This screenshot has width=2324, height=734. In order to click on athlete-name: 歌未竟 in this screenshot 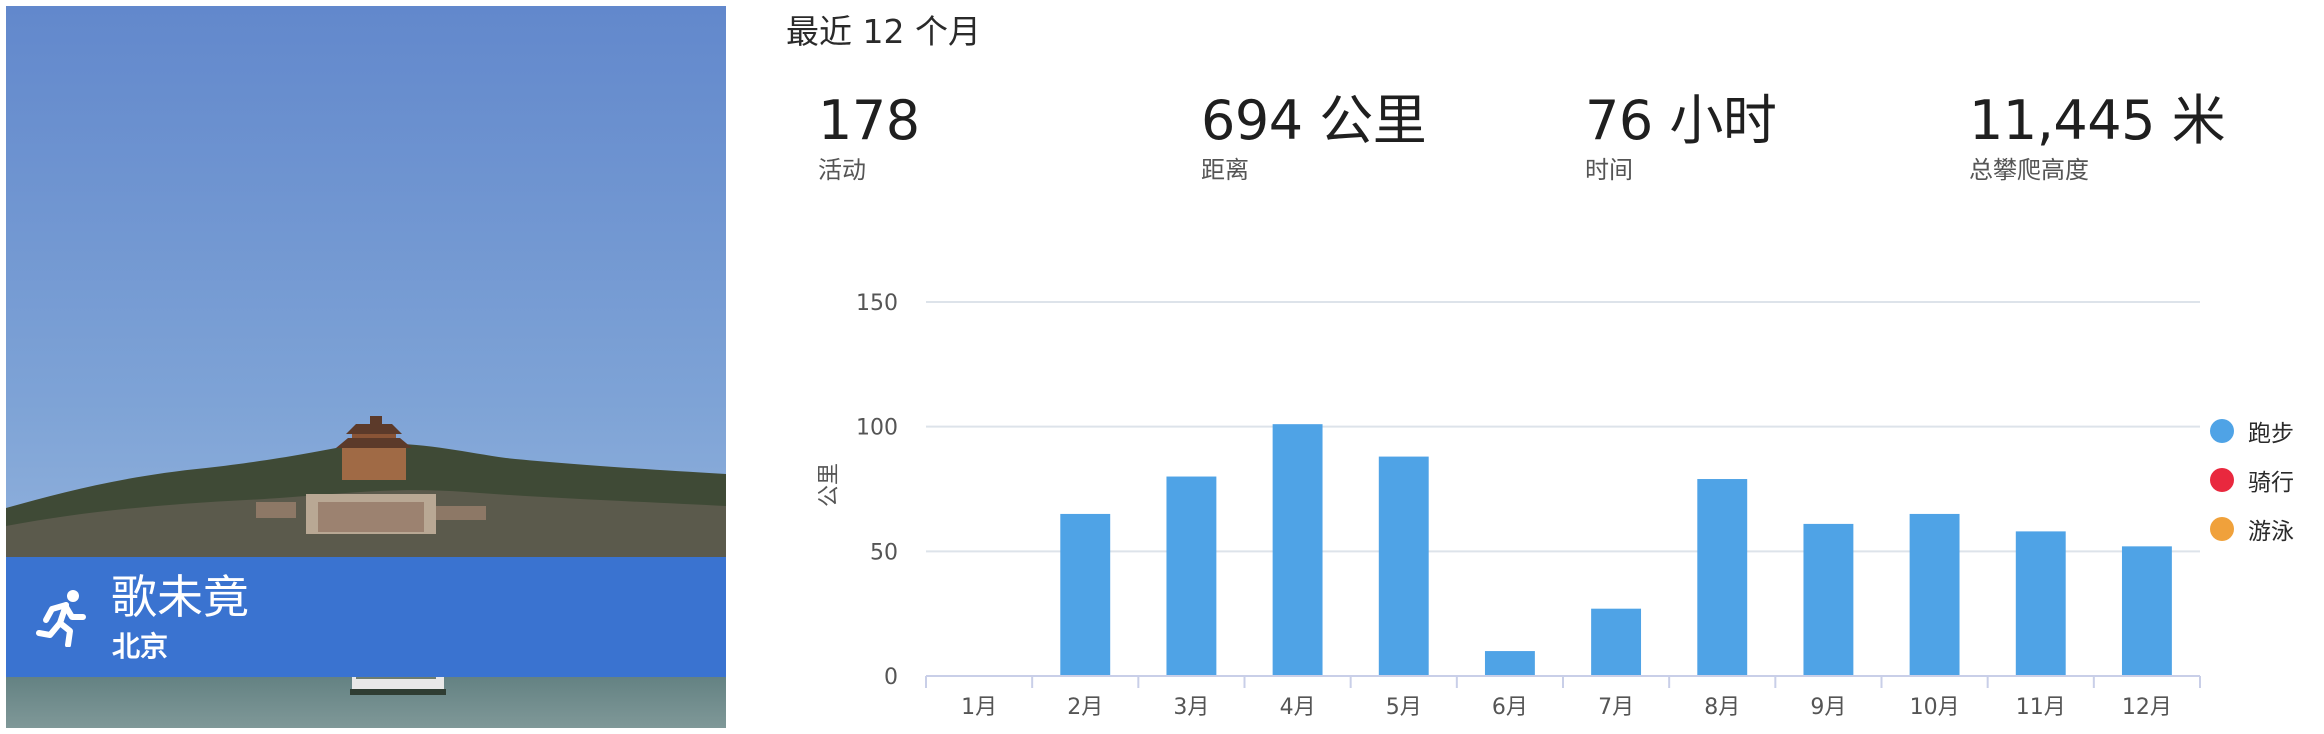, I will do `click(180, 597)`.